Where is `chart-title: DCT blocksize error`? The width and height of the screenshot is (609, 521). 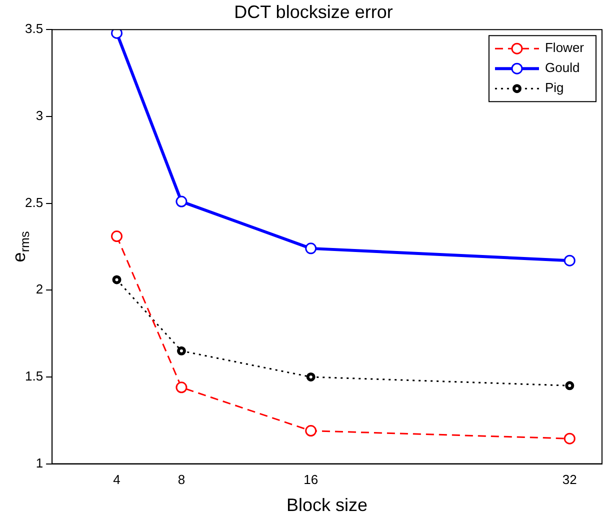 chart-title: DCT blocksize error is located at coordinates (313, 12).